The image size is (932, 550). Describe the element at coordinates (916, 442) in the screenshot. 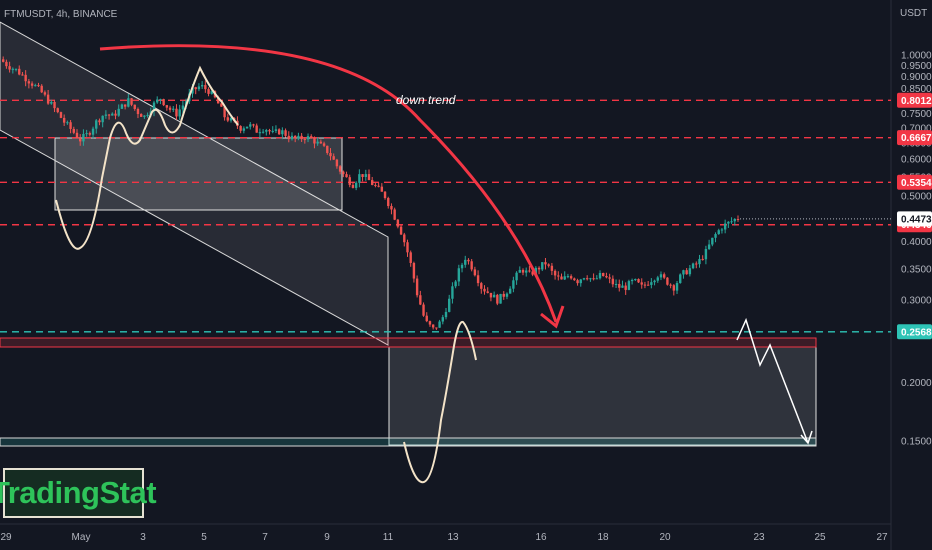

I see `price-tick-14: 0.1500` at that location.